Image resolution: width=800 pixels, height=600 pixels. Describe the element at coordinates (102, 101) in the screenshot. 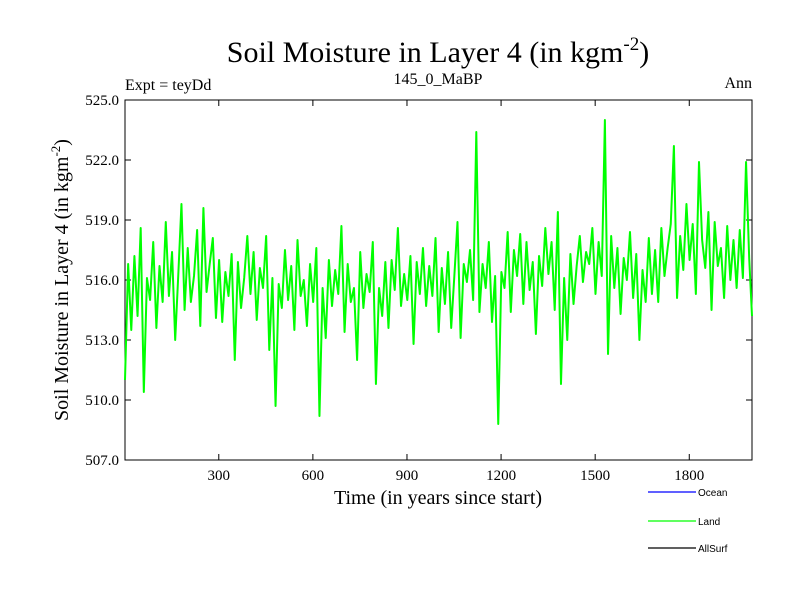

I see `y-tick-label: 525.0` at that location.